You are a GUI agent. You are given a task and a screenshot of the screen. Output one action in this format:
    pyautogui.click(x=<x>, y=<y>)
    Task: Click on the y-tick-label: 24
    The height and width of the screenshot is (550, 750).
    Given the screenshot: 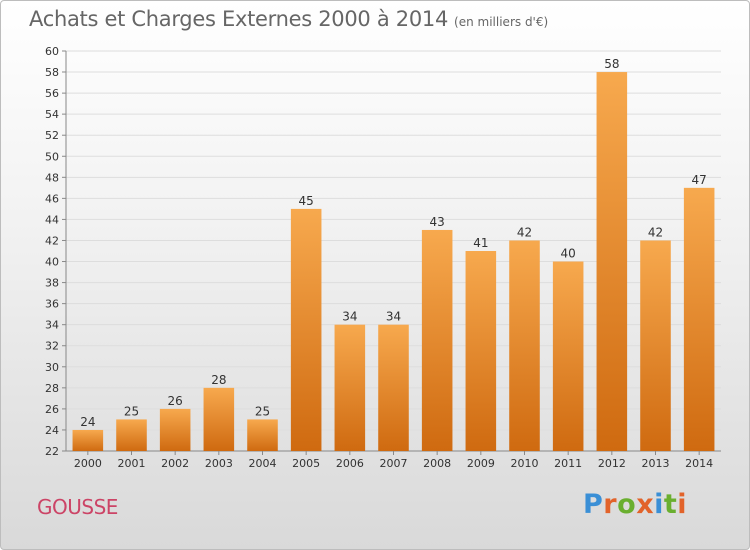 What is the action you would take?
    pyautogui.click(x=52, y=430)
    